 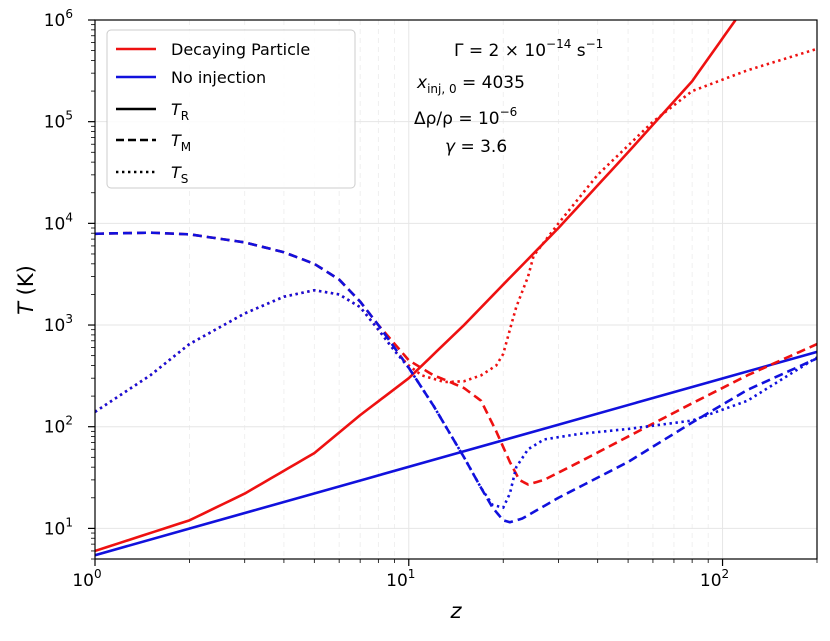 I want to click on annotation-x-inj: xinj, 0 = 4035, so click(x=470, y=84).